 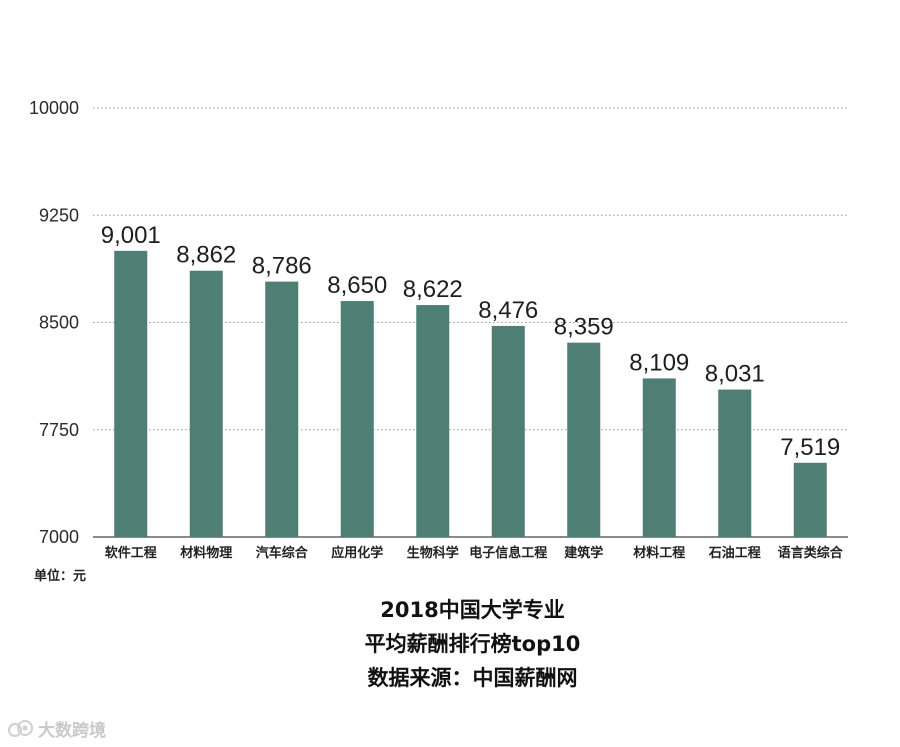 I want to click on data-label: 8,786, so click(x=282, y=266).